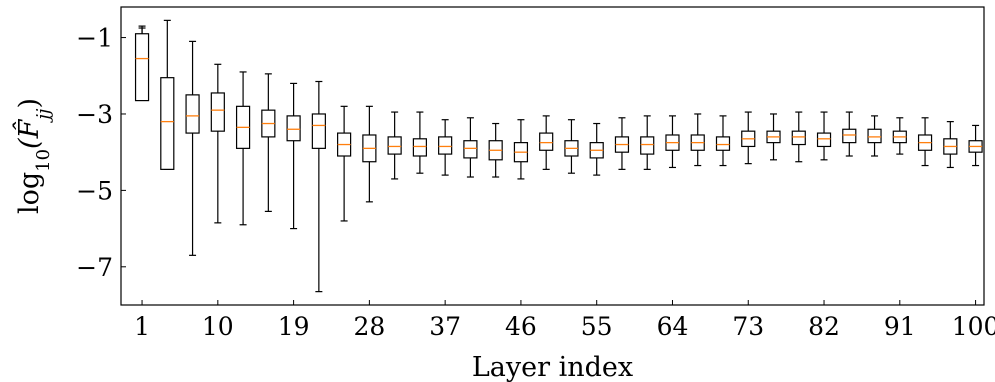  What do you see at coordinates (673, 326) in the screenshot?
I see `x-tick-label: 64` at bounding box center [673, 326].